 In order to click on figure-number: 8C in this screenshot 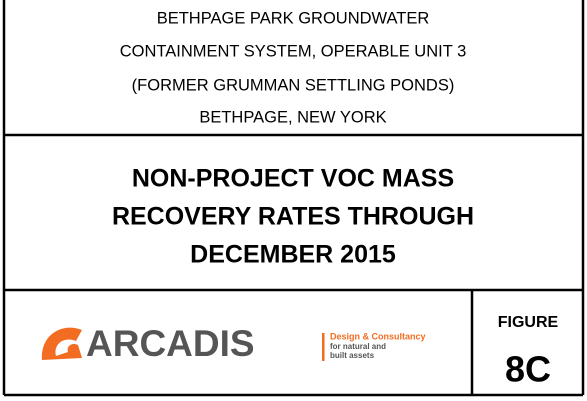, I will do `click(528, 369)`.